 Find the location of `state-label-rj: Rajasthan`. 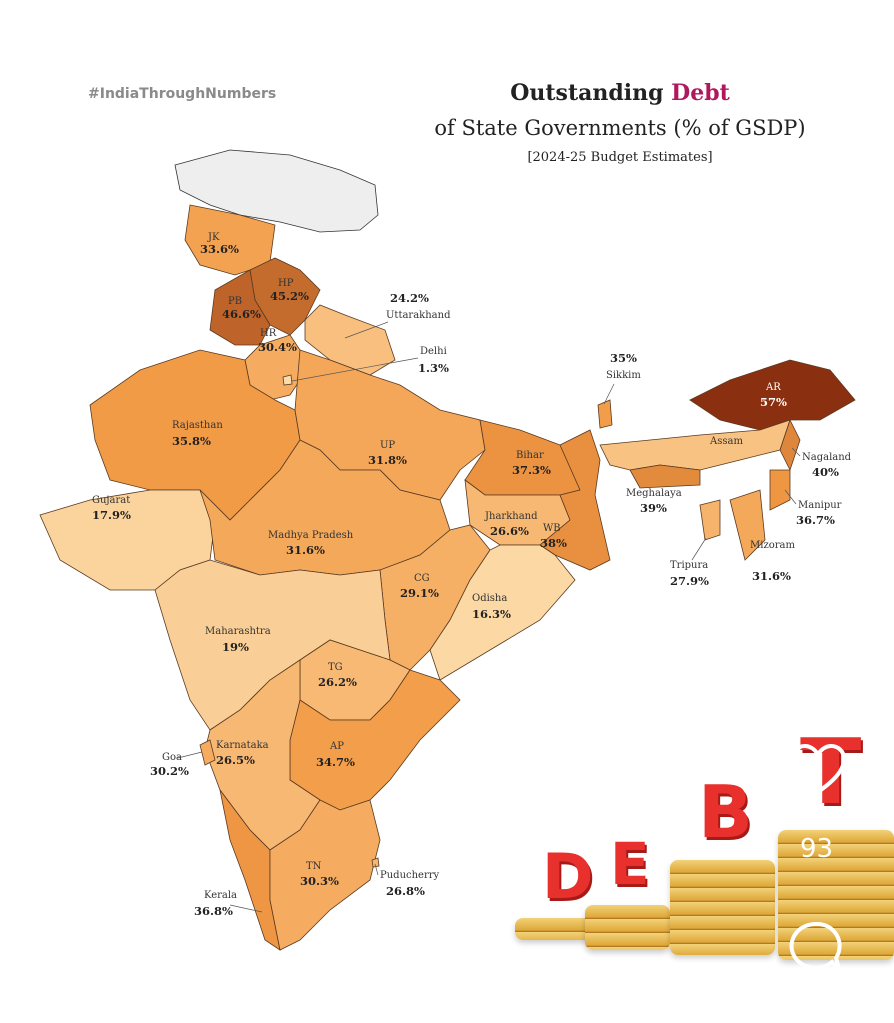

state-label-rj: Rajasthan is located at coordinates (197, 425).